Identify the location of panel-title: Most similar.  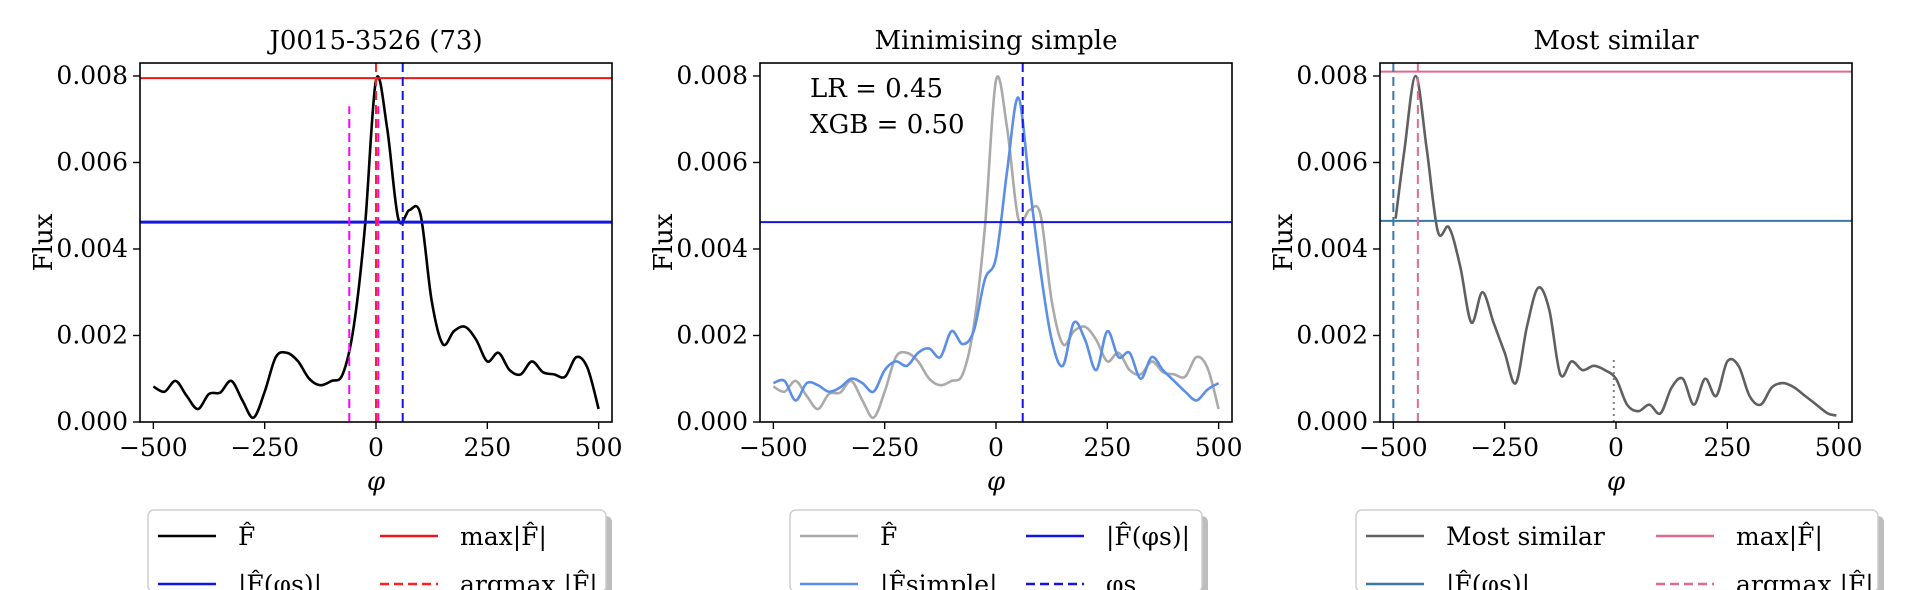
(1616, 41).